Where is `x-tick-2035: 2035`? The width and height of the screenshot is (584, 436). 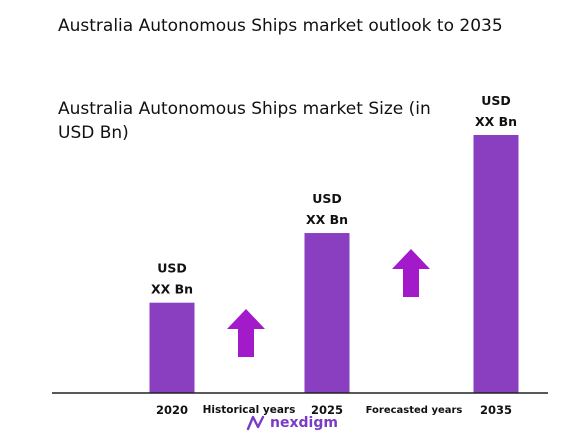 x-tick-2035: 2035 is located at coordinates (496, 410).